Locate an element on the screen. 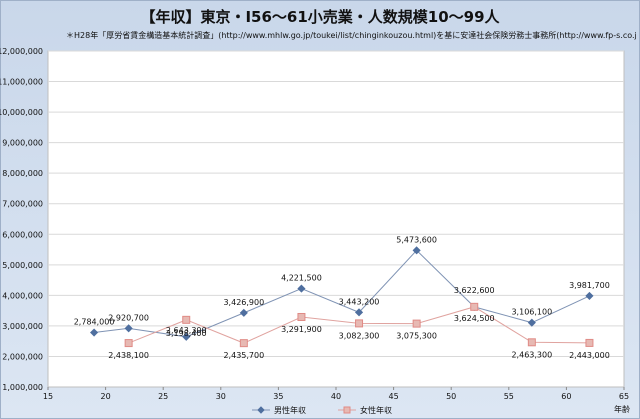 The image size is (640, 419). y-tick-label: 12,000,000 is located at coordinates (21, 51).